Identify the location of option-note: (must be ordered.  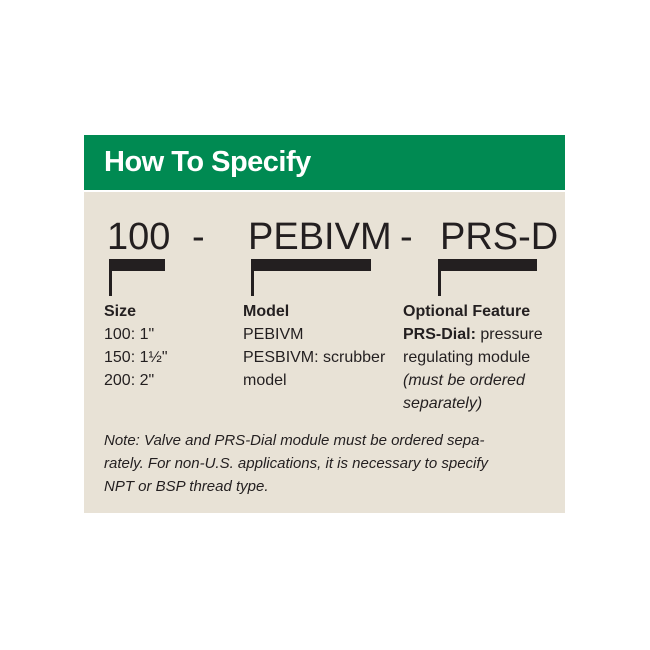
(464, 380).